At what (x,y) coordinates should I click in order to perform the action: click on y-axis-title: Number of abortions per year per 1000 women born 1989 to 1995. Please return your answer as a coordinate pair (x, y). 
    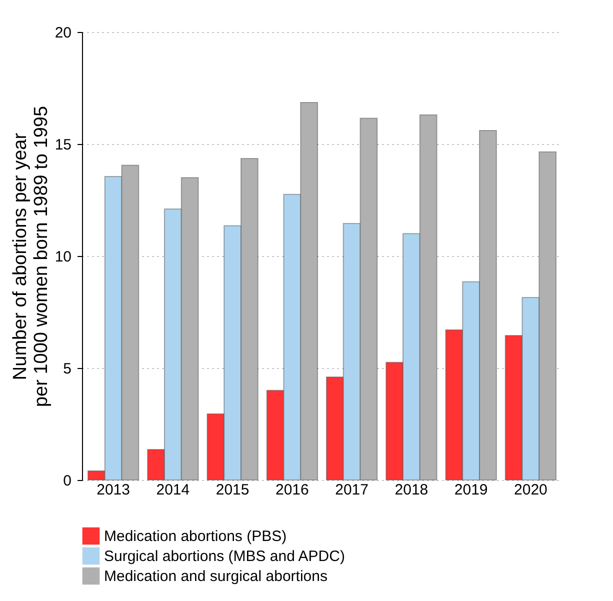
    Looking at the image, I should click on (31, 257).